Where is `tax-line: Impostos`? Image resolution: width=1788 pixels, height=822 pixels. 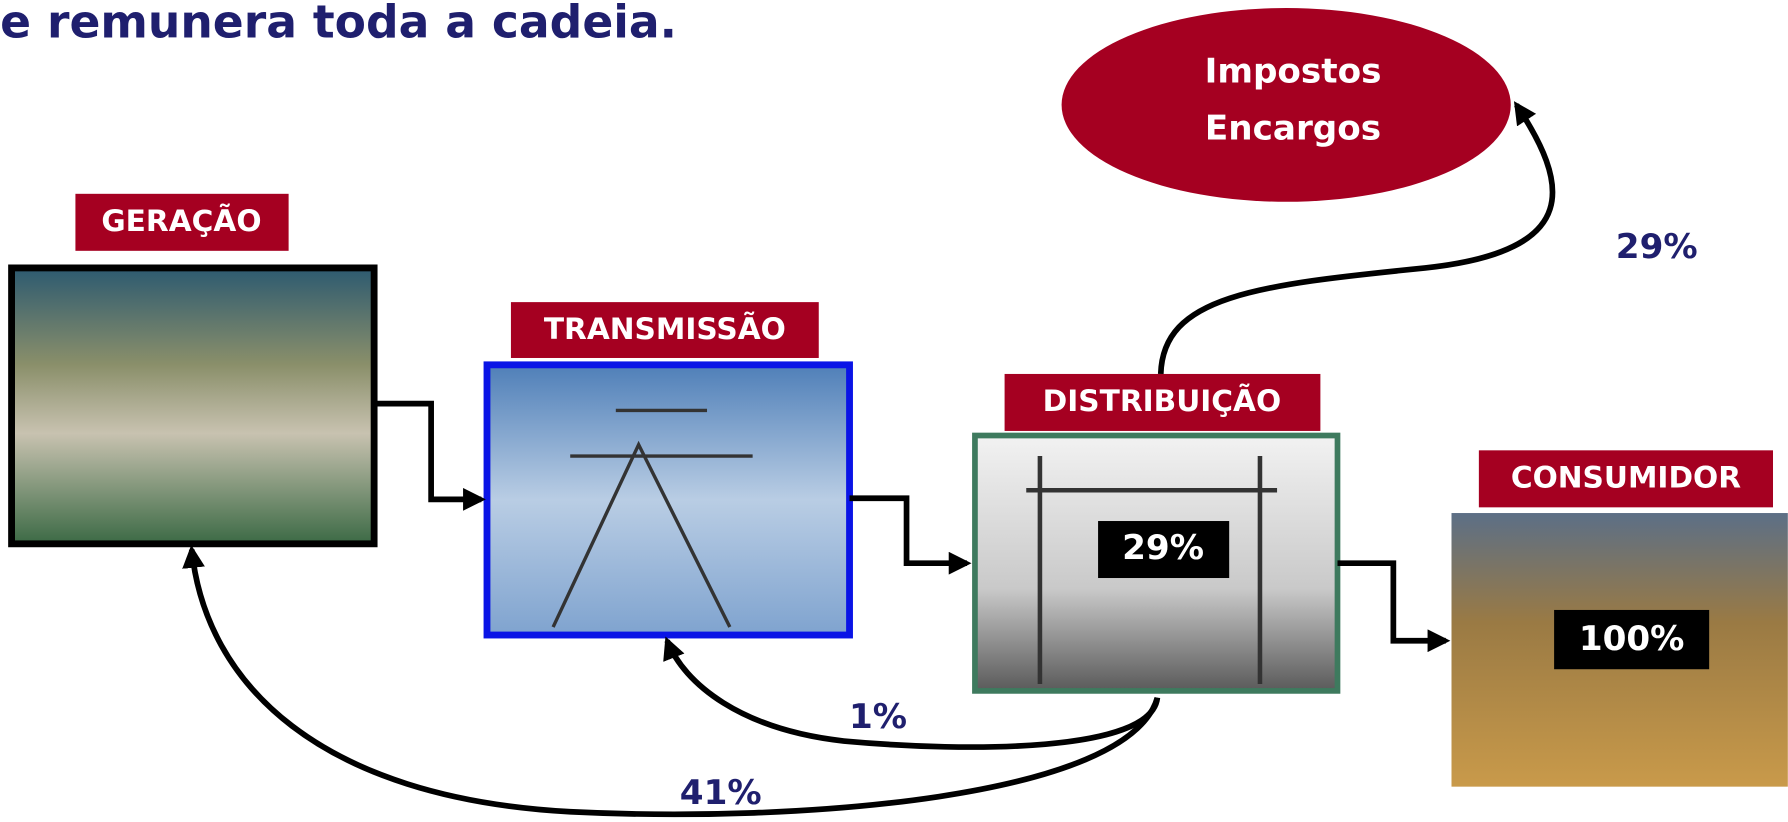
tax-line: Impostos is located at coordinates (1293, 71).